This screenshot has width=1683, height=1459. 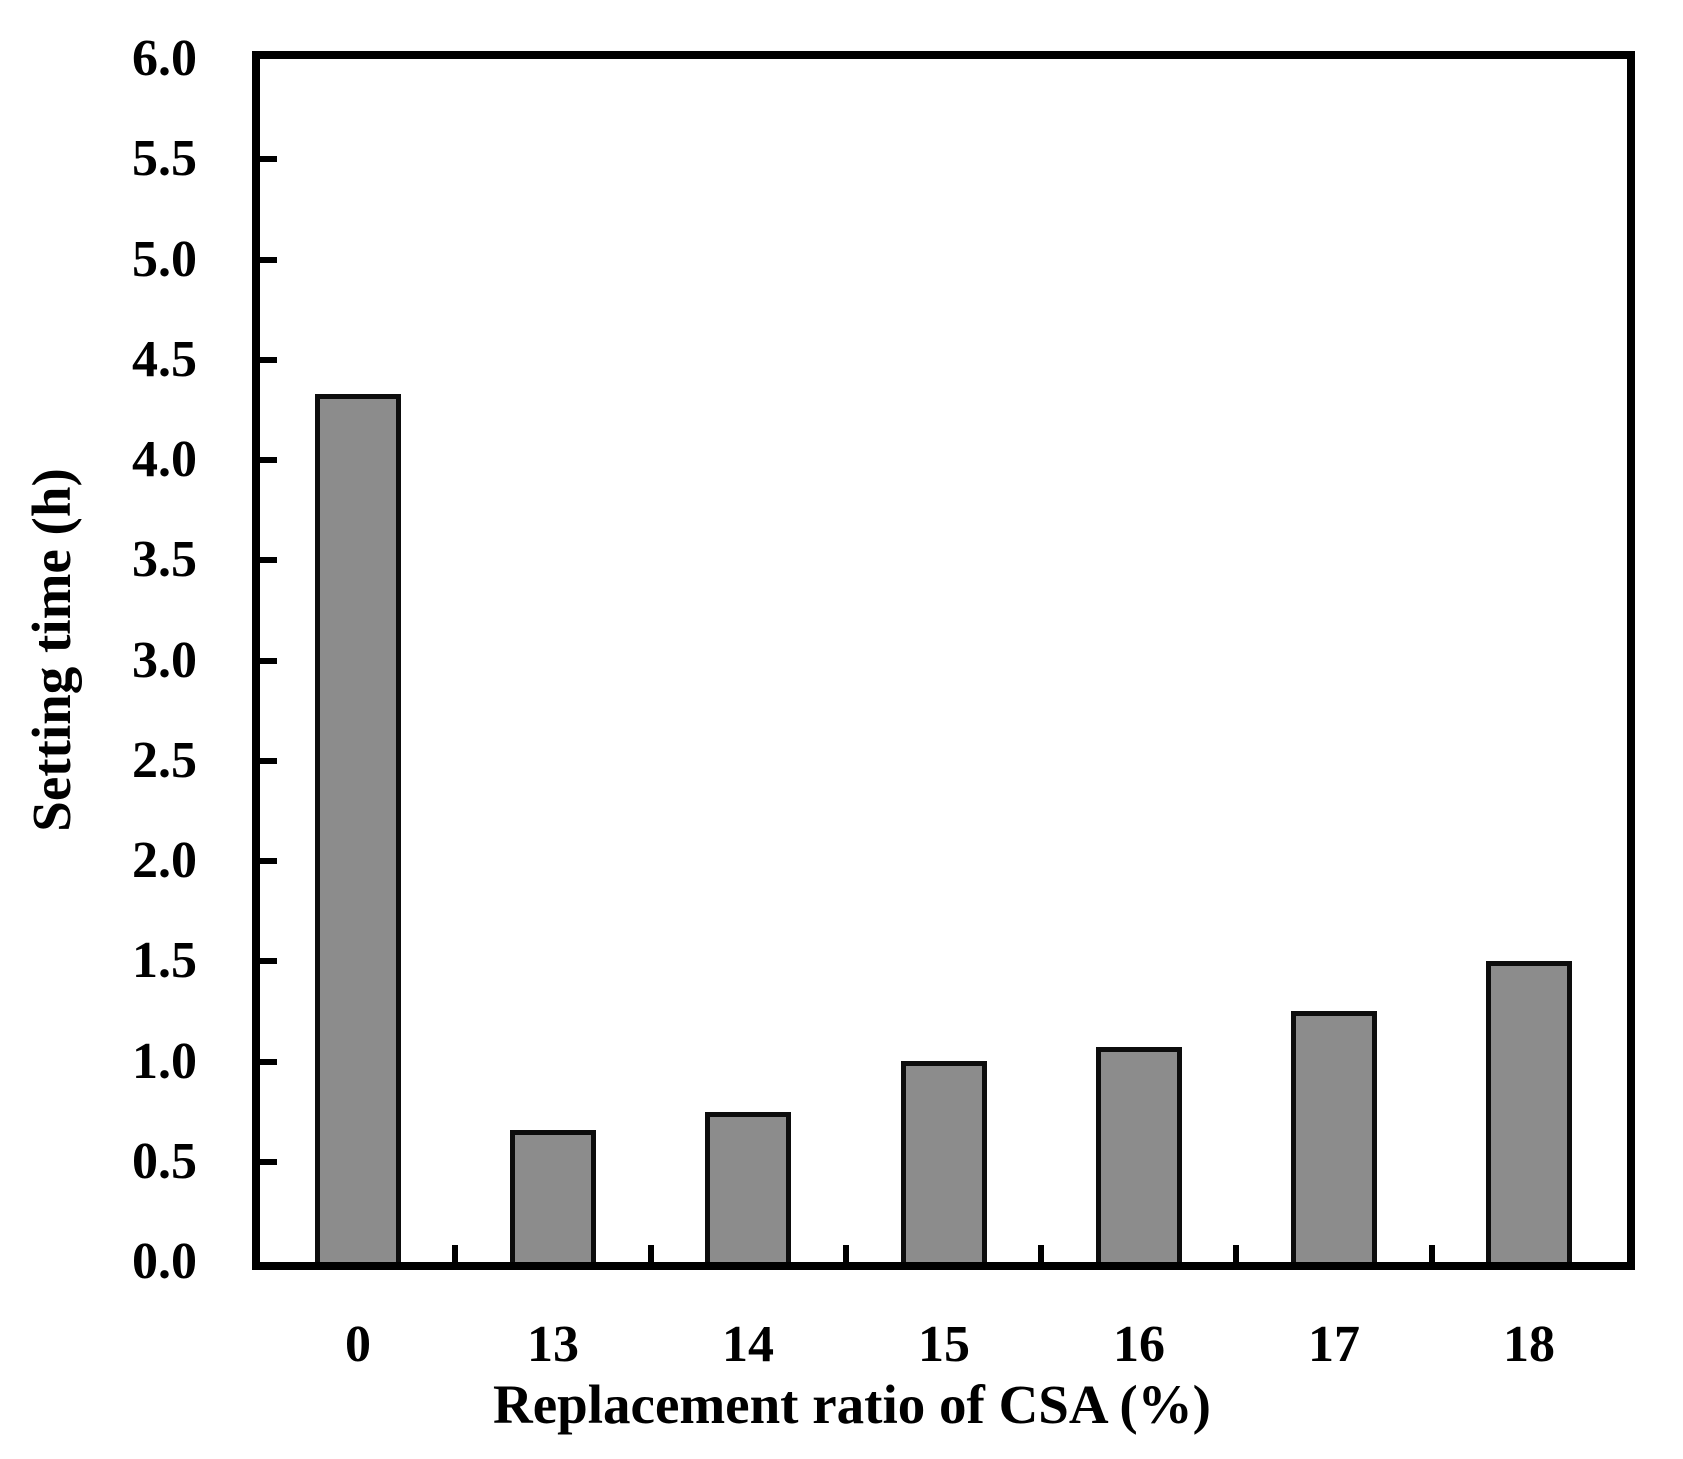 What do you see at coordinates (553, 1344) in the screenshot?
I see `x-tick-label-13: 13` at bounding box center [553, 1344].